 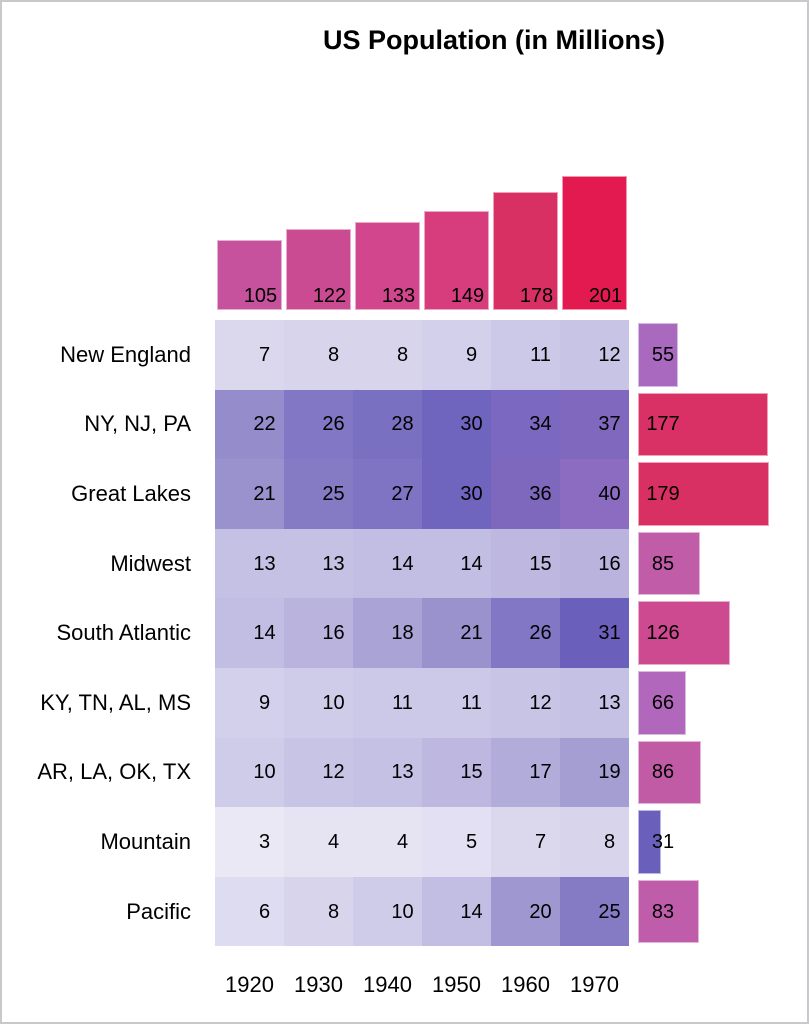 I want to click on chart-title: US Population (in Millions), so click(x=494, y=40).